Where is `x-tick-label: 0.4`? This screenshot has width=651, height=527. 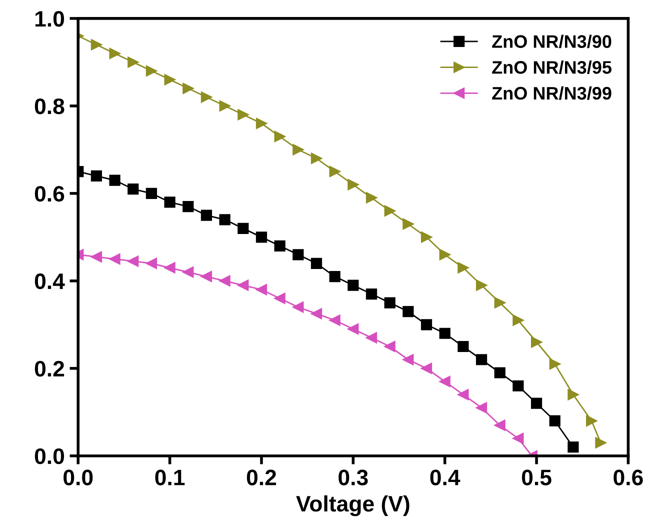 x-tick-label: 0.4 is located at coordinates (445, 478).